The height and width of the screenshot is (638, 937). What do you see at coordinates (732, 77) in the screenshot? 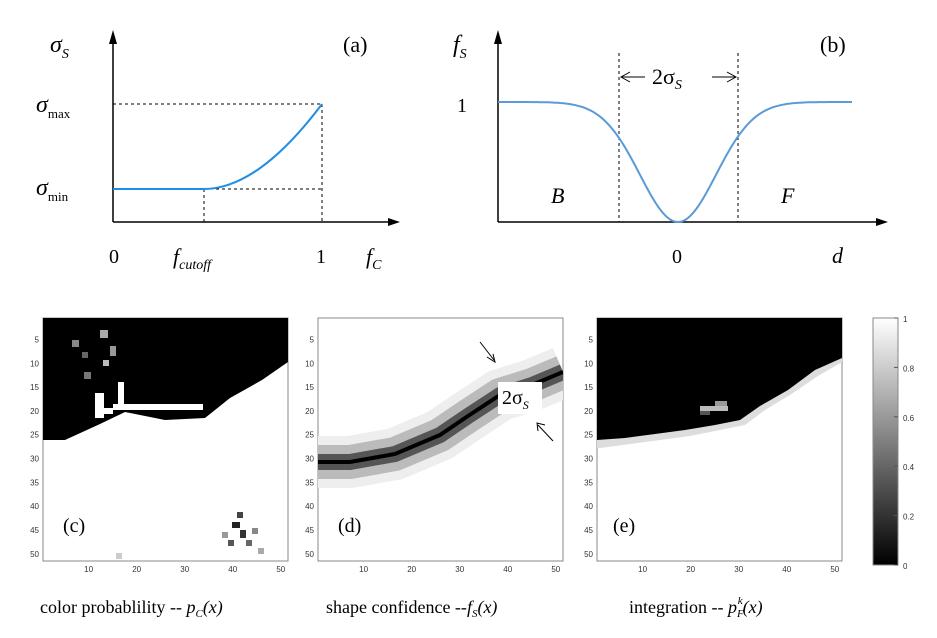
I see `panel-b-width-right-arrow-icon` at bounding box center [732, 77].